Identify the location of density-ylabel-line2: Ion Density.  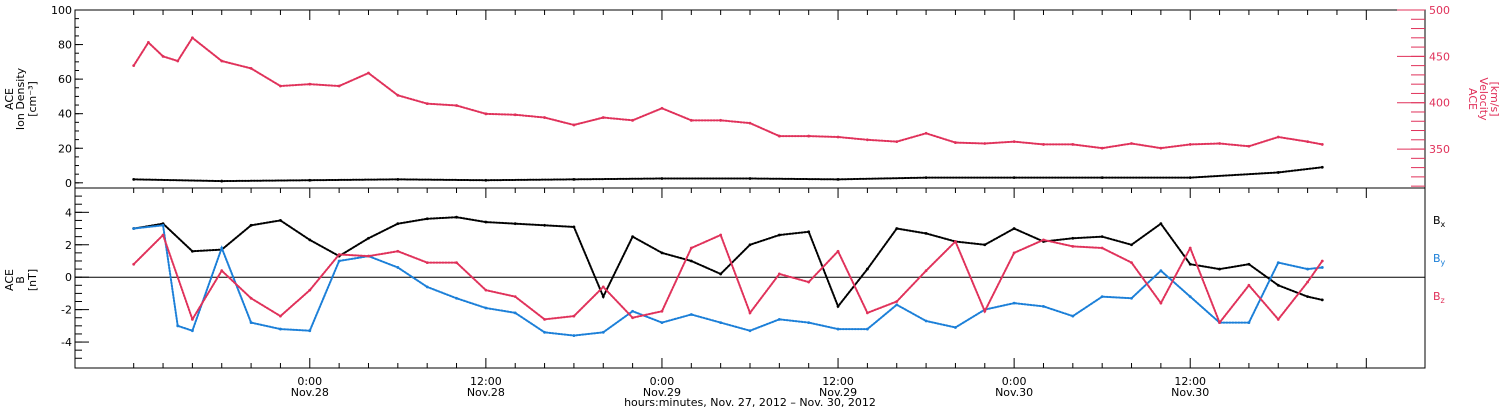
(20, 98).